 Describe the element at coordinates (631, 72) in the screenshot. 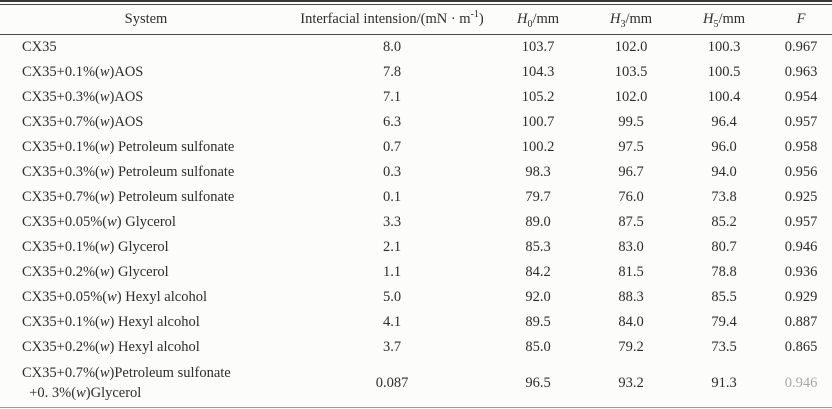

I see `h3-cell: 103.5` at that location.